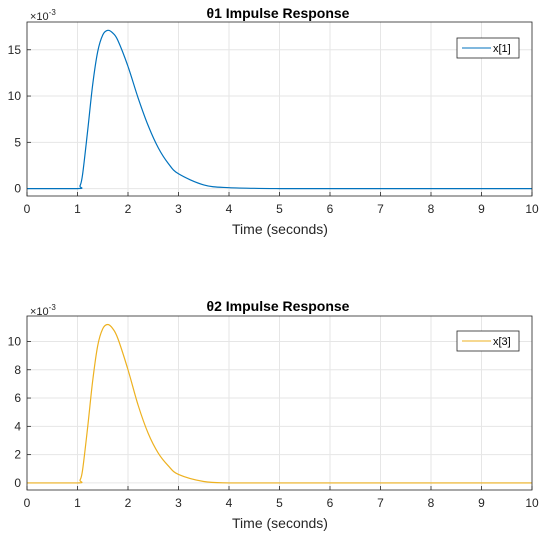  I want to click on y-tick-label: 2, so click(17, 455).